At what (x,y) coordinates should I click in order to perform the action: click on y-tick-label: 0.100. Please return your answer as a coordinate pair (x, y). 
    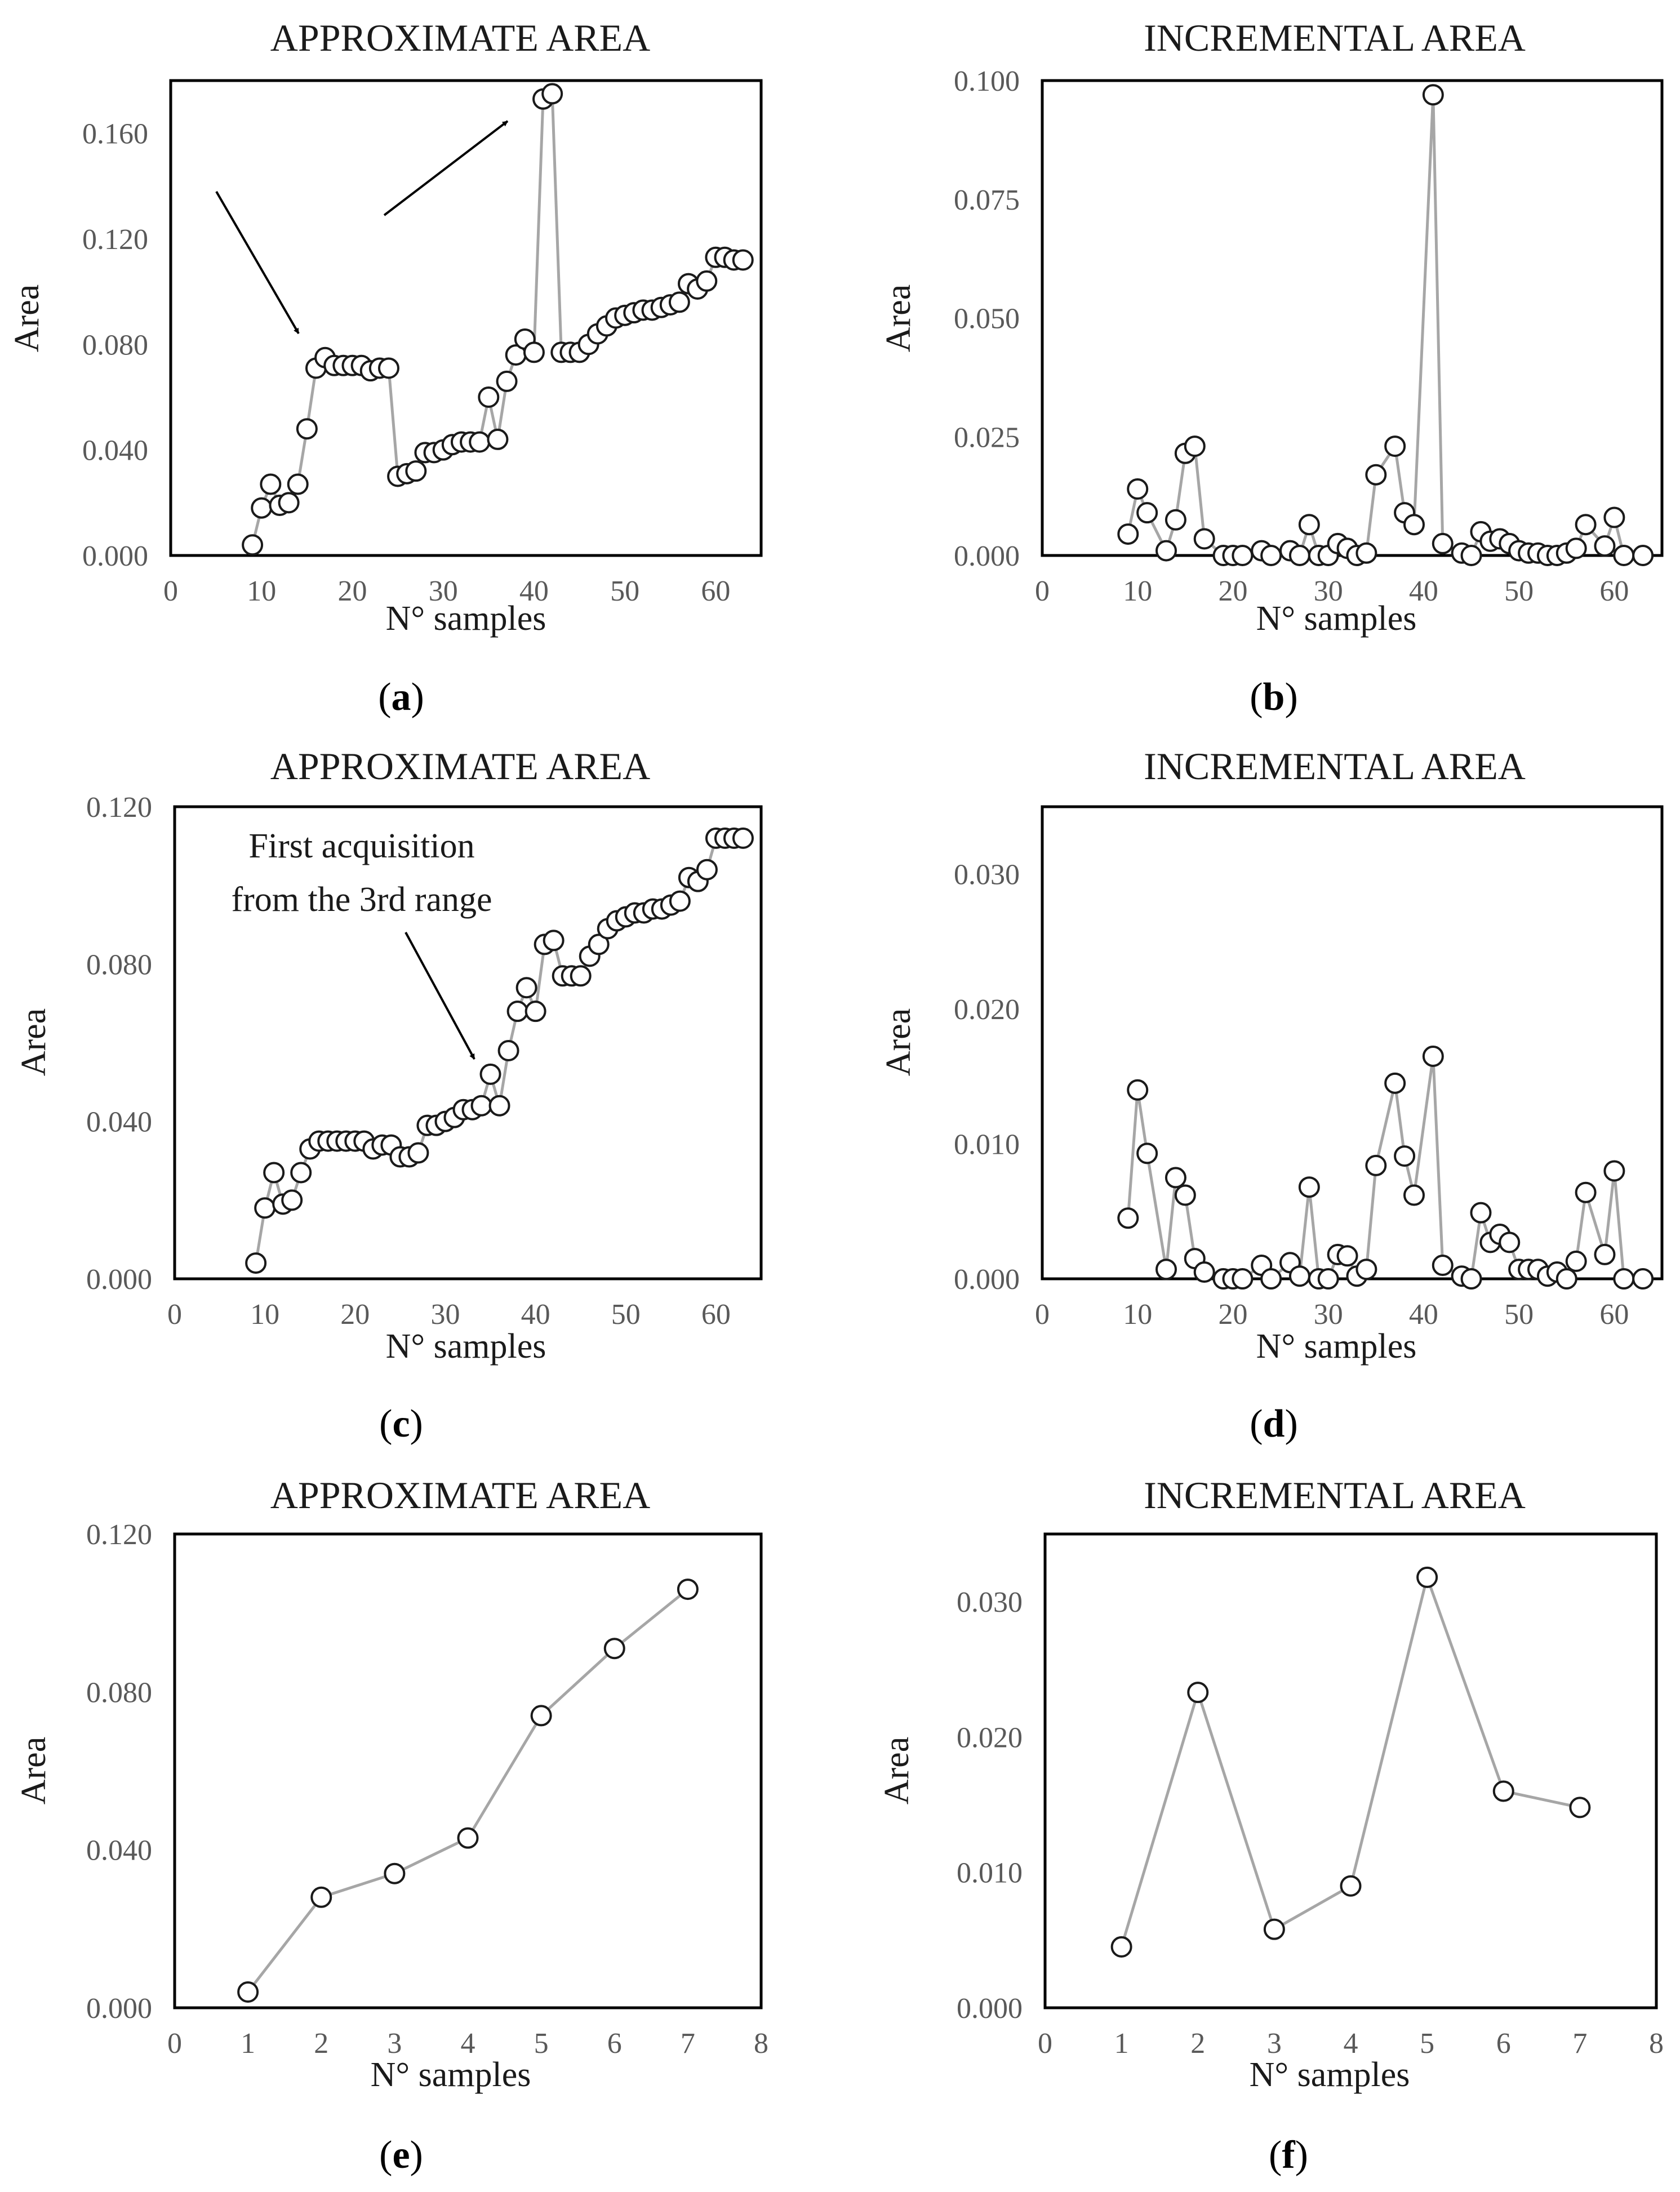
    Looking at the image, I should click on (987, 81).